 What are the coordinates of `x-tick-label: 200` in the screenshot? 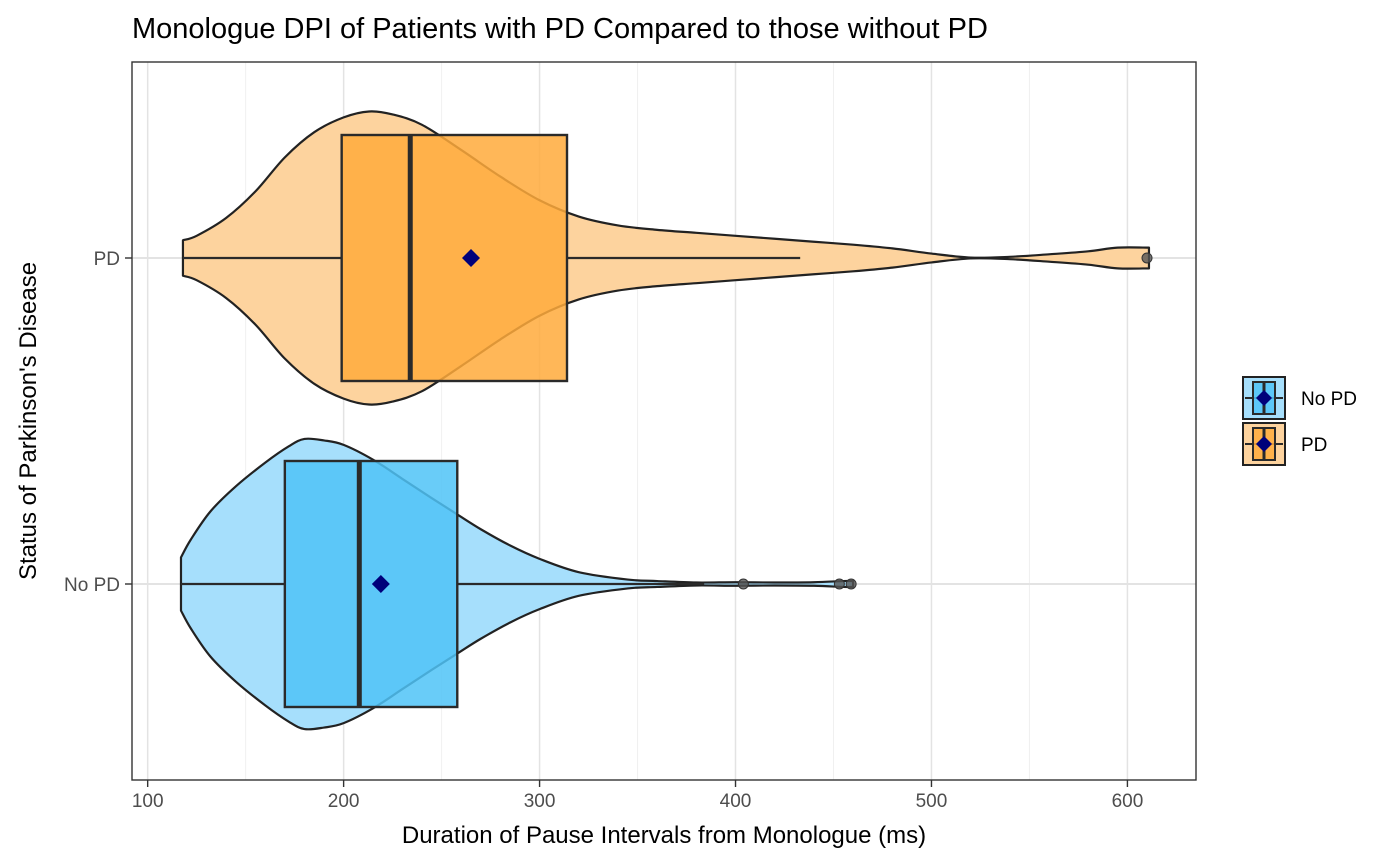 It's located at (344, 801).